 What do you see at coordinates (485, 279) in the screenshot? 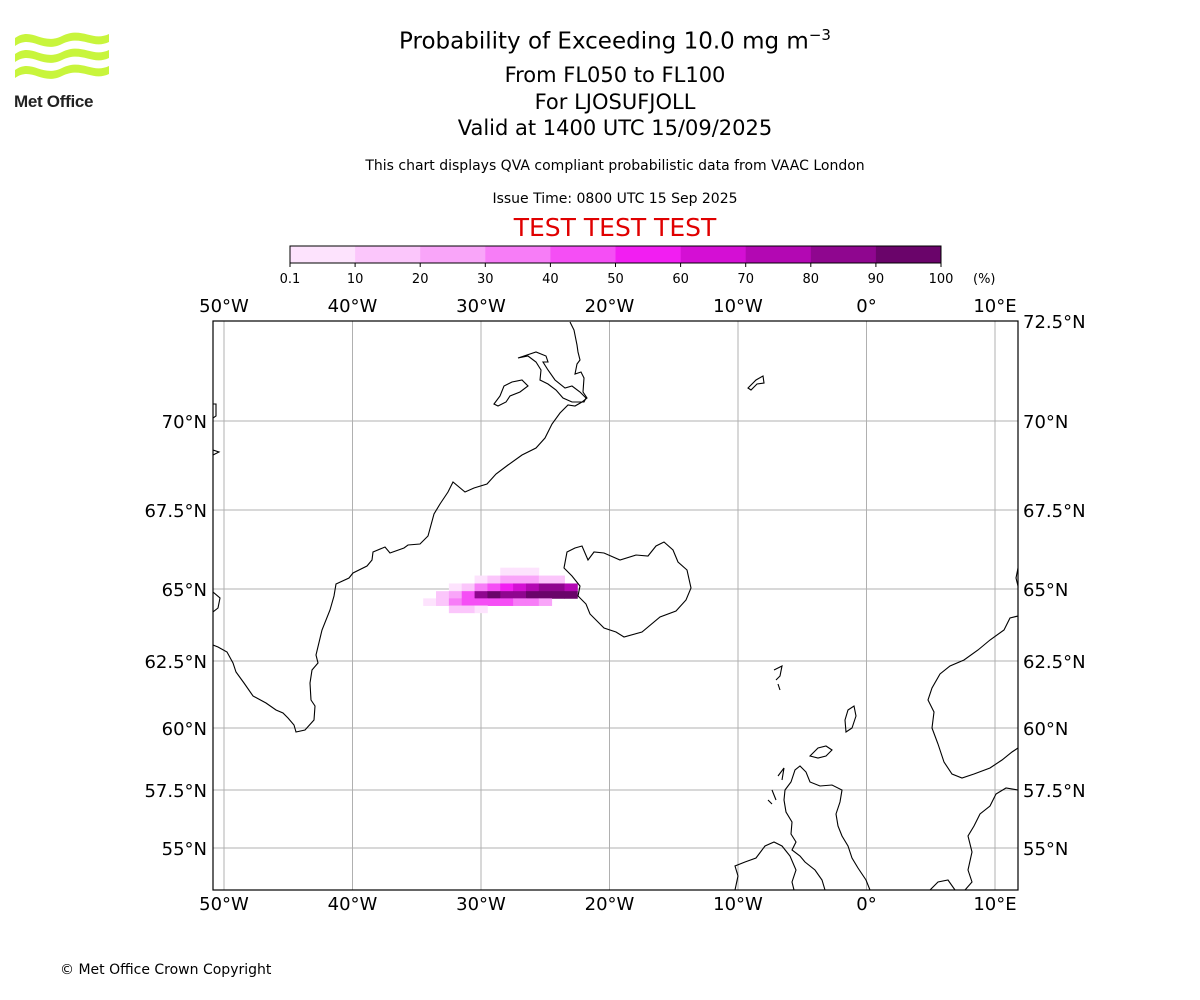
I see `colorbar-tick-label: 30` at bounding box center [485, 279].